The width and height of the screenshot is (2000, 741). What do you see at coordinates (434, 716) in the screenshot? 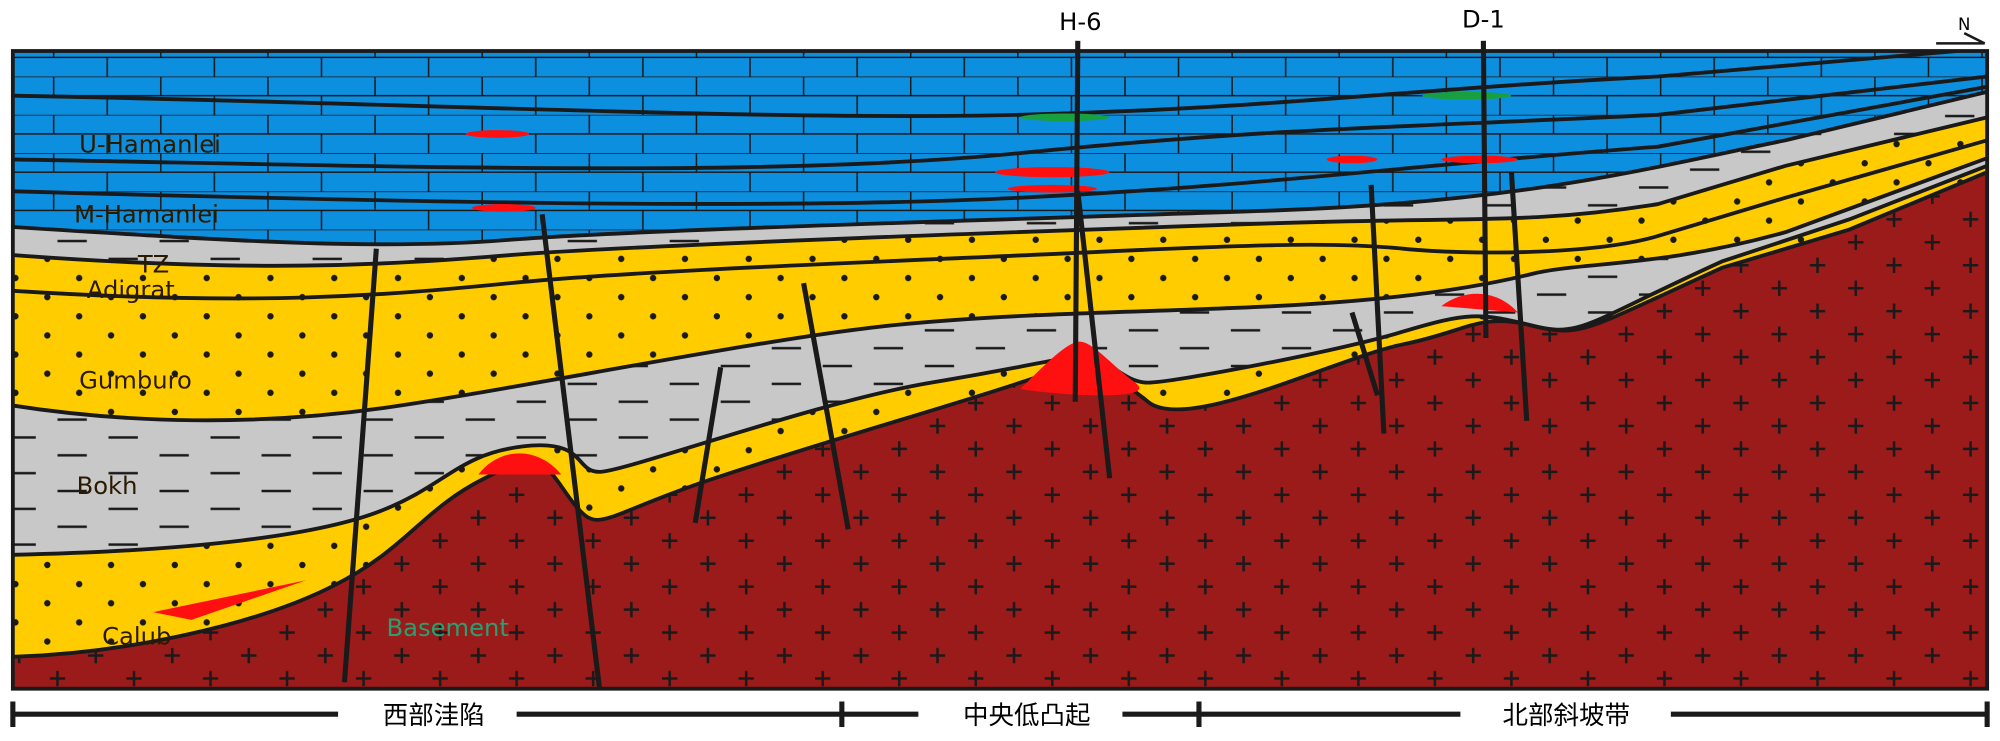
I see `zone-label: 西部洼陷` at bounding box center [434, 716].